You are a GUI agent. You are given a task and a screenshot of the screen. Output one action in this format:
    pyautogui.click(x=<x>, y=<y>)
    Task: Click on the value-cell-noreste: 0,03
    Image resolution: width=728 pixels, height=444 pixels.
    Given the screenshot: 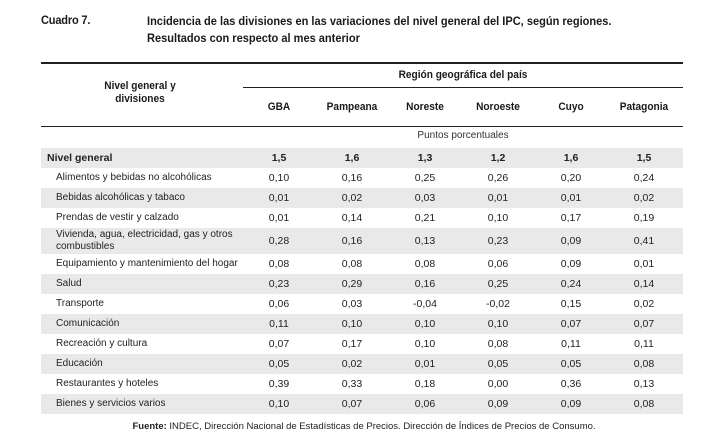 What is the action you would take?
    pyautogui.click(x=425, y=198)
    